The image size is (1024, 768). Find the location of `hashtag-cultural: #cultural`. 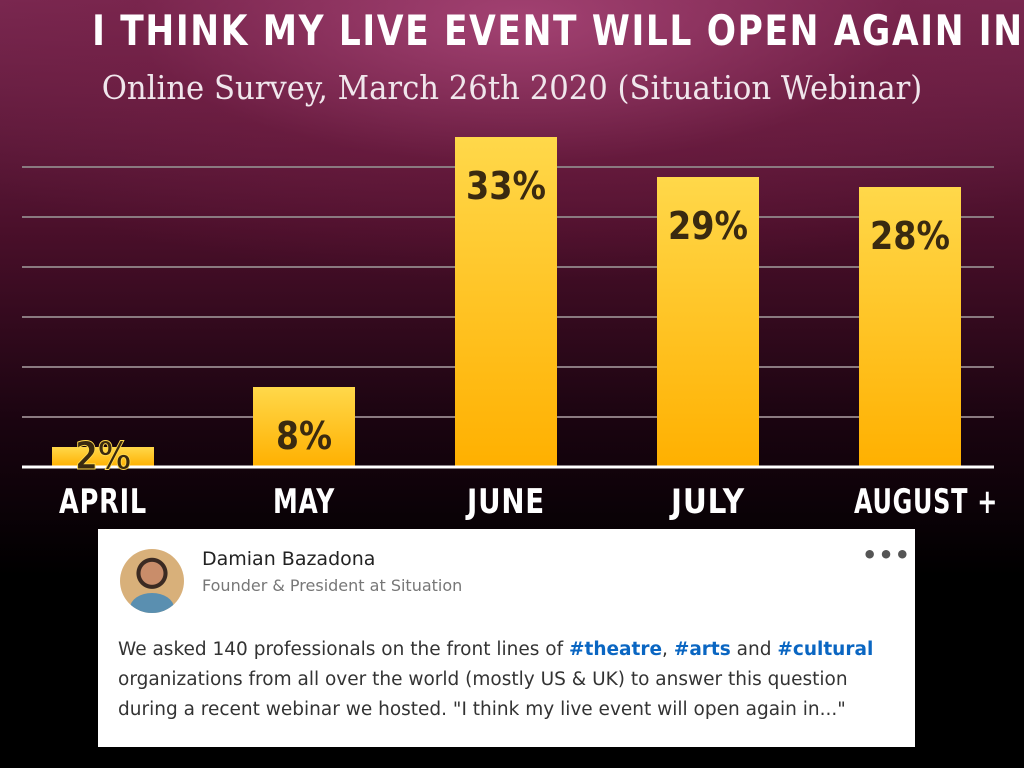

hashtag-cultural: #cultural is located at coordinates (825, 649).